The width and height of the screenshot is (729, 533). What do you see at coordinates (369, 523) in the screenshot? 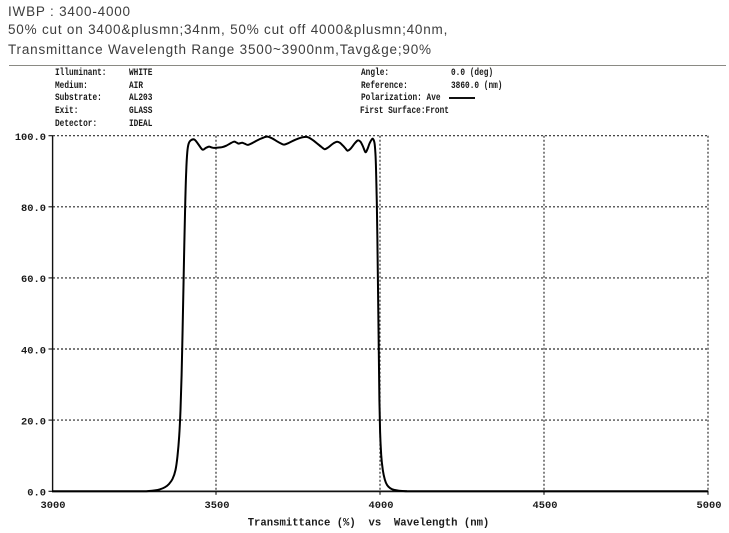
I see `svg-text:Transmittance (%) vs Wavelen: Transmittance (%) vs Wavelength (nm)` at bounding box center [369, 523].